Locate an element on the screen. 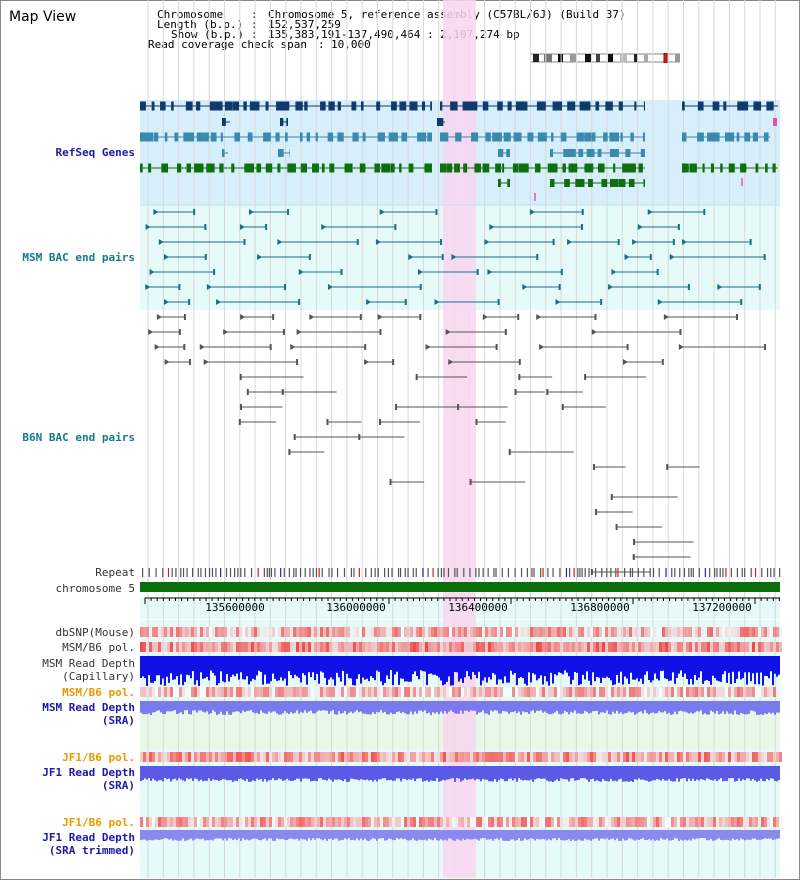 The width and height of the screenshot is (800, 880). label-chromosome: chromosome 5 is located at coordinates (95, 588).